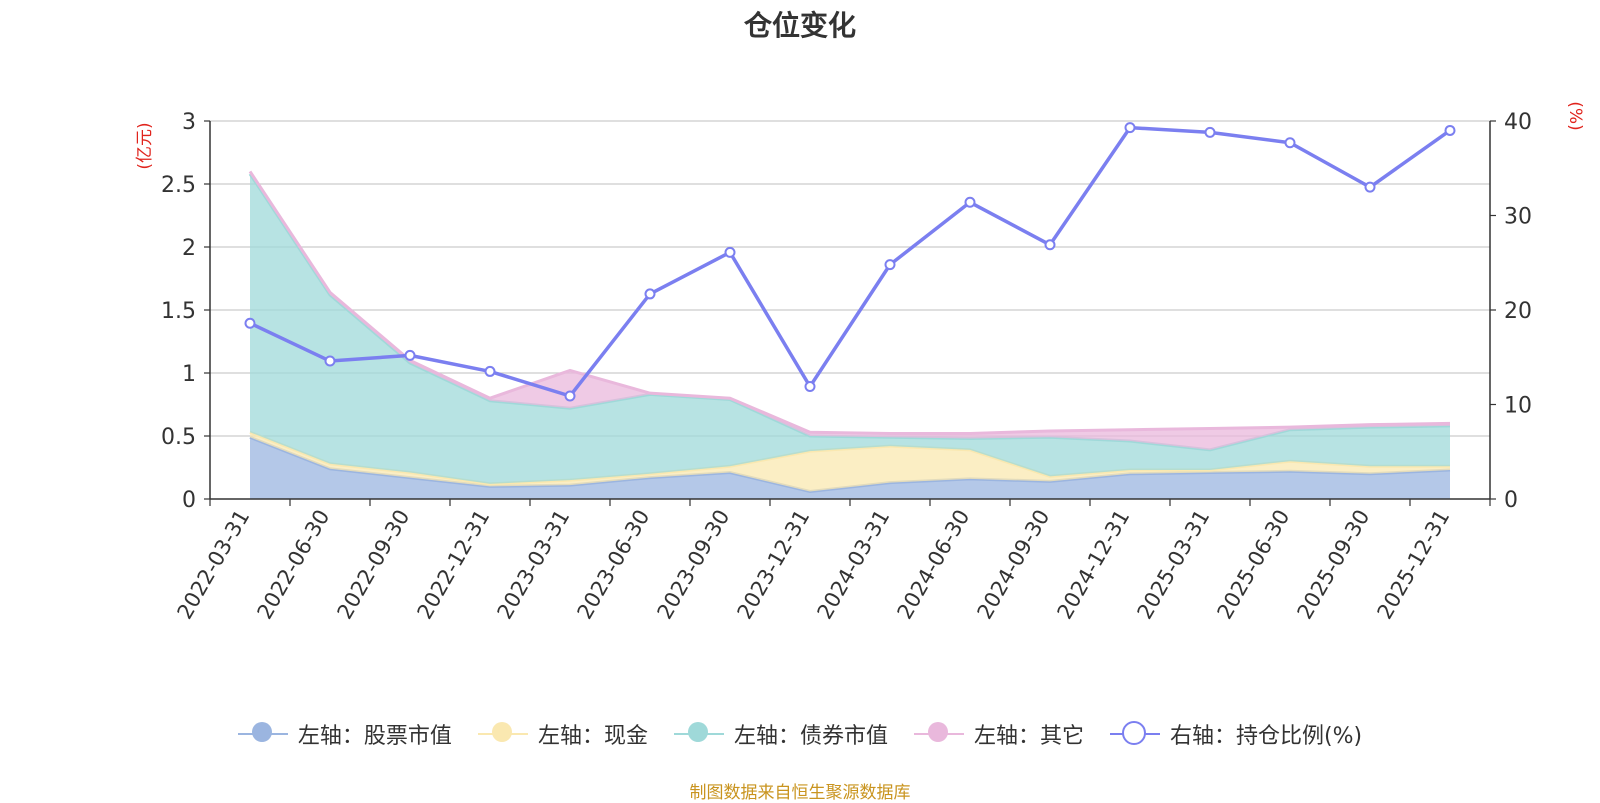 The height and width of the screenshot is (803, 1600). Describe the element at coordinates (454, 565) in the screenshot. I see `x-tick-label: 2022-12-31` at that location.